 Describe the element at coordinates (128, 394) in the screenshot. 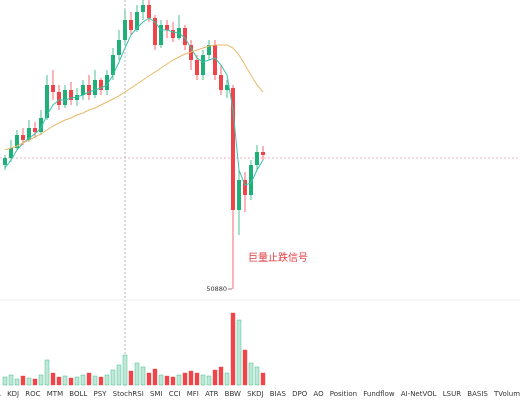

I see `indicator-tab: StochRSI` at that location.